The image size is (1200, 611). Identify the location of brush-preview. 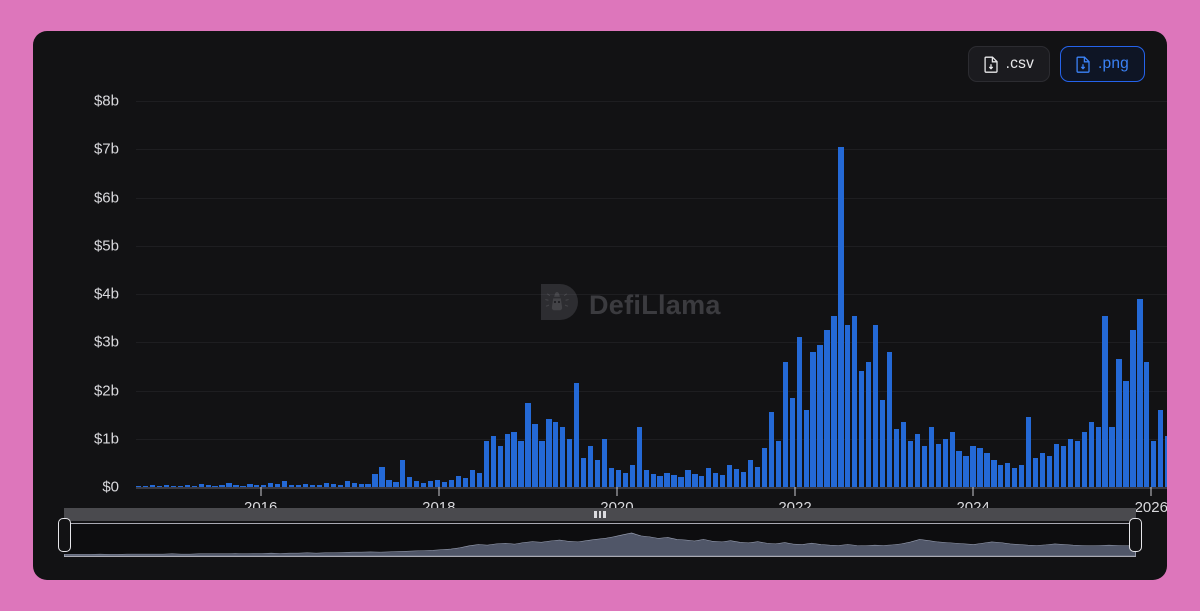
(600, 540).